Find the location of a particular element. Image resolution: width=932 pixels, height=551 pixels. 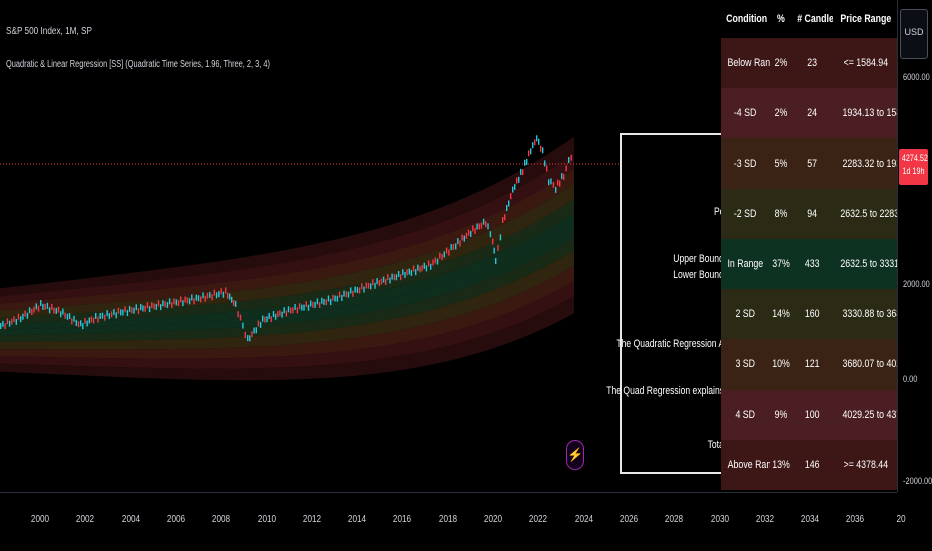

cell-price-range: 1934.13 to 1584.94 is located at coordinates (870, 113).